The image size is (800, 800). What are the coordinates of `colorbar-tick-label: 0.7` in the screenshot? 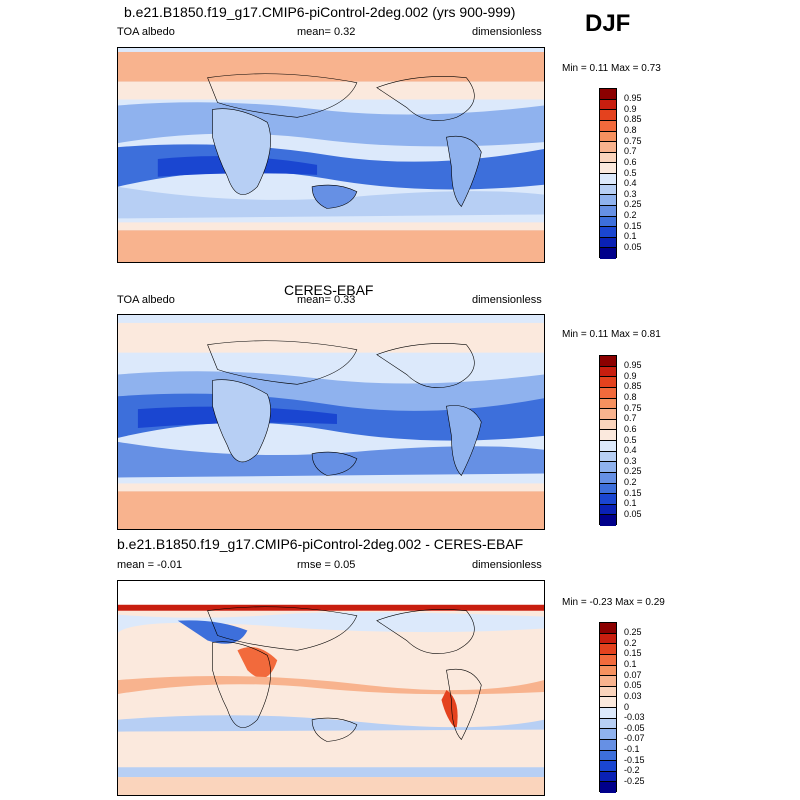 It's located at (630, 151).